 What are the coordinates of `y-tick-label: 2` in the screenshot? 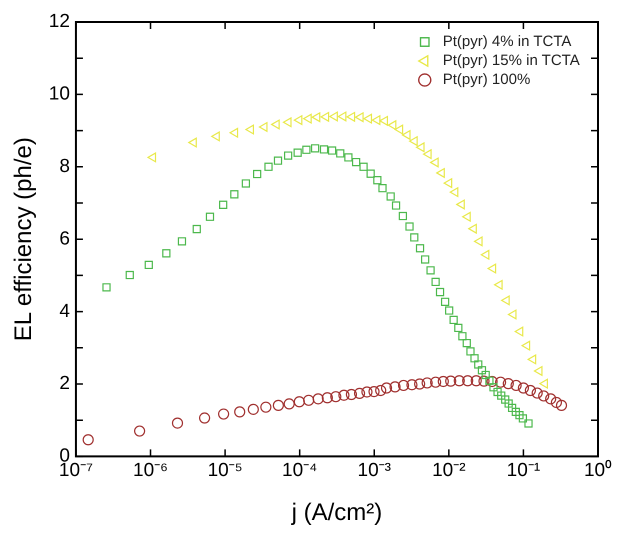 It's located at (64, 383).